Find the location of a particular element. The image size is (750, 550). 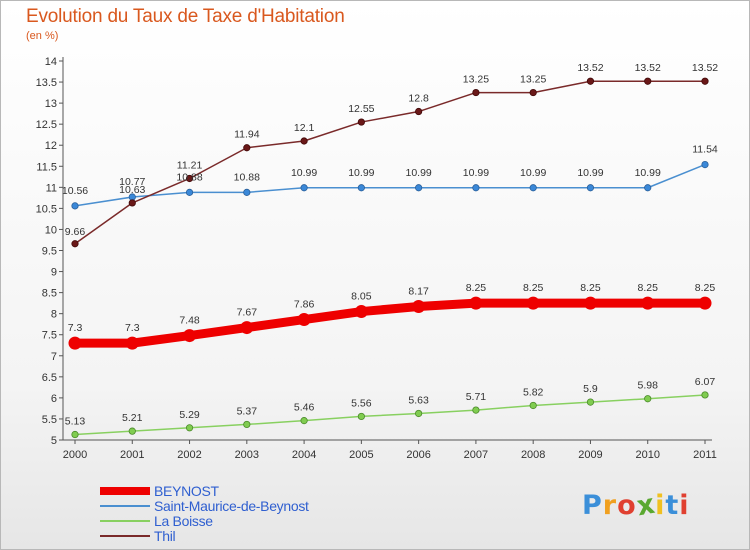

x-tick-label: 2003 is located at coordinates (247, 455).